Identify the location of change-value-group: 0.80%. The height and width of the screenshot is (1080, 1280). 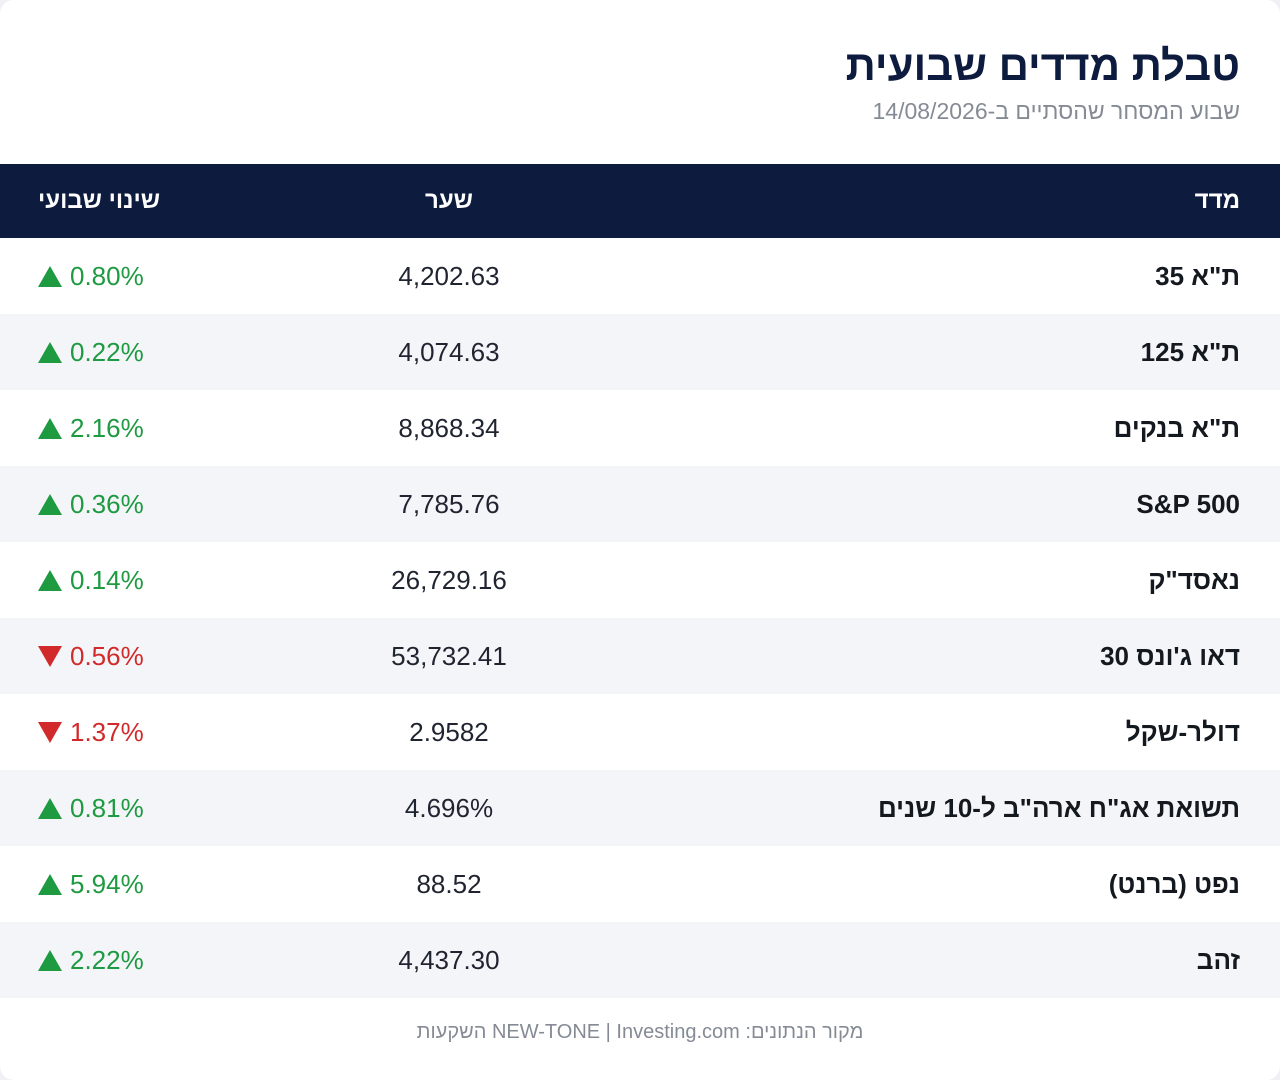
(91, 276).